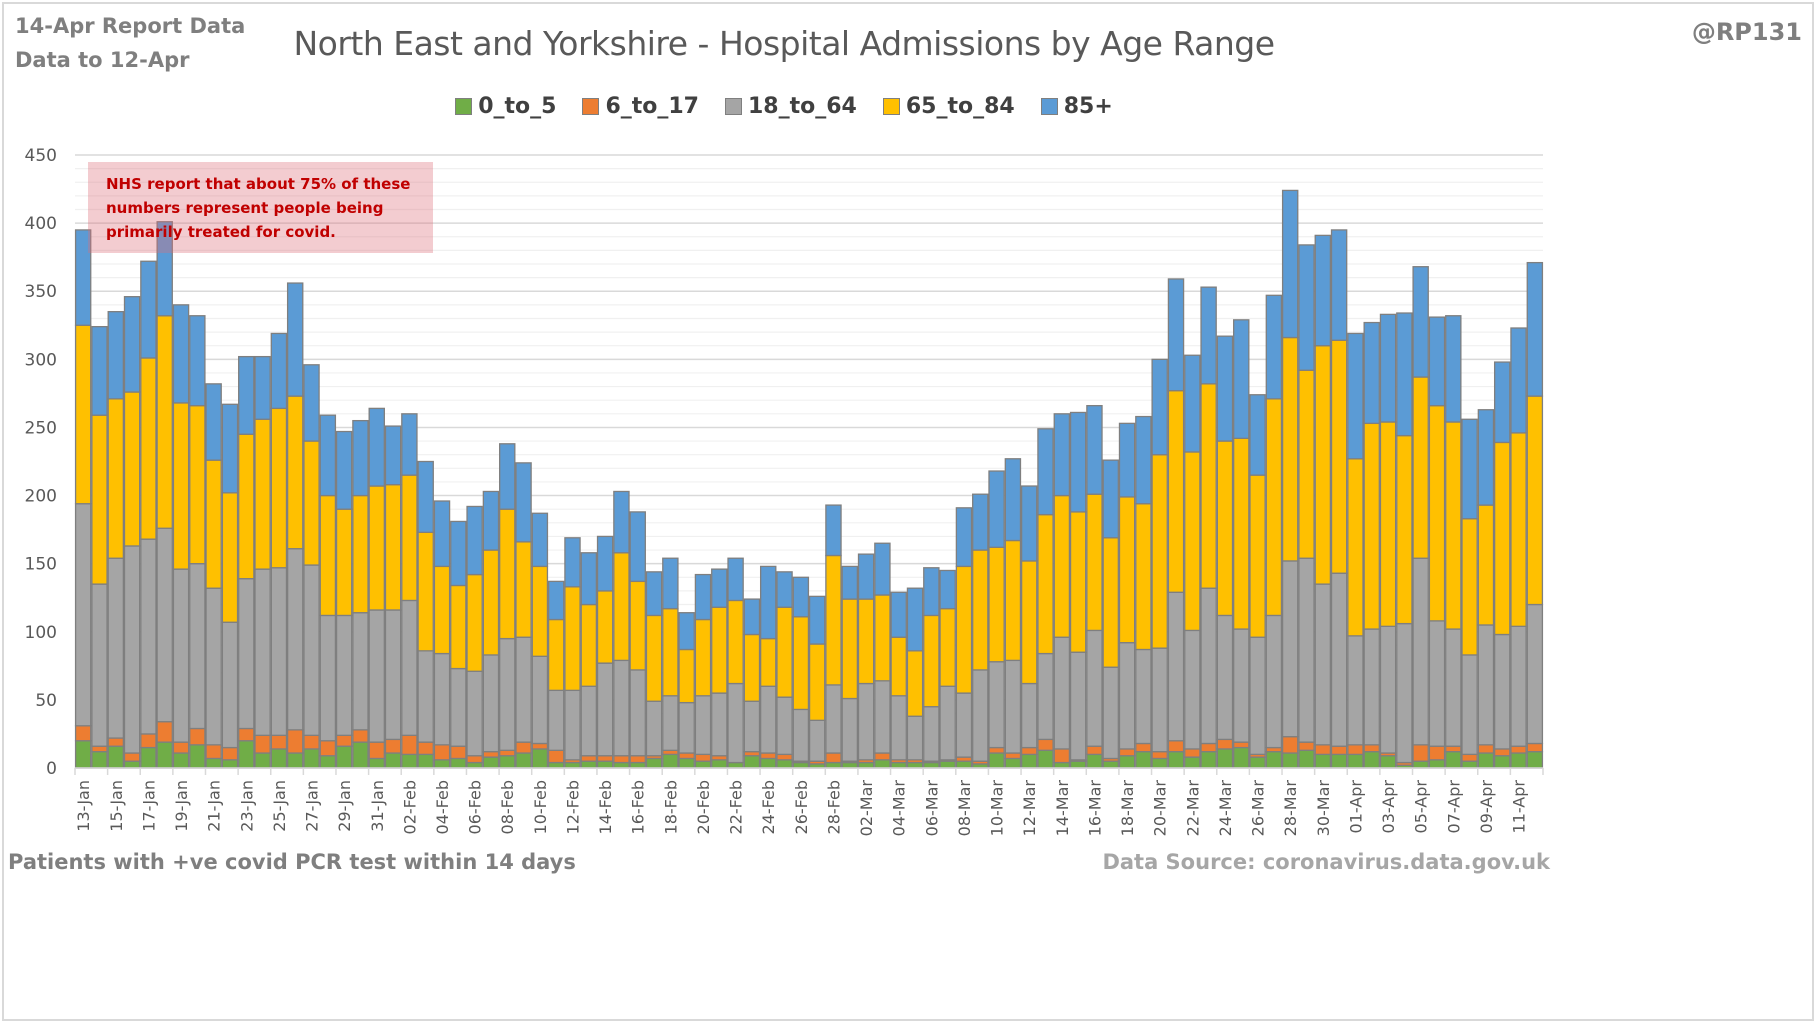 This screenshot has width=1816, height=1022. I want to click on x-tick-label: 24-Mar, so click(1225, 808).